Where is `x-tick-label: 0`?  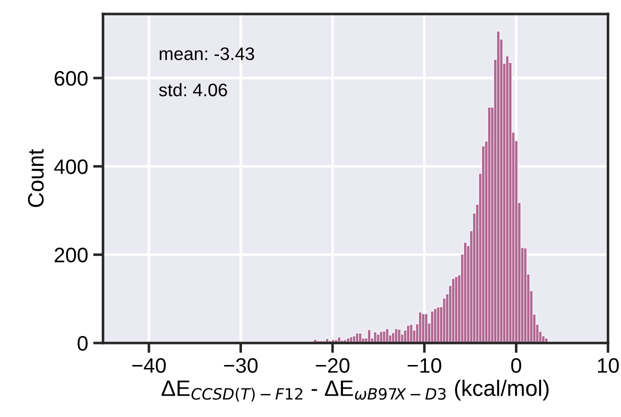 x-tick-label: 0 is located at coordinates (516, 365).